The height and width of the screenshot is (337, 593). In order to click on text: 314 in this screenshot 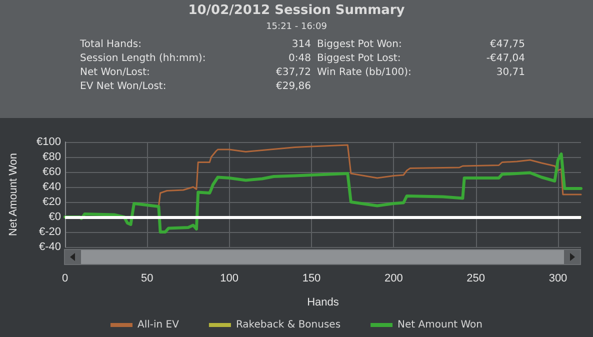, I will do `click(300, 44)`.